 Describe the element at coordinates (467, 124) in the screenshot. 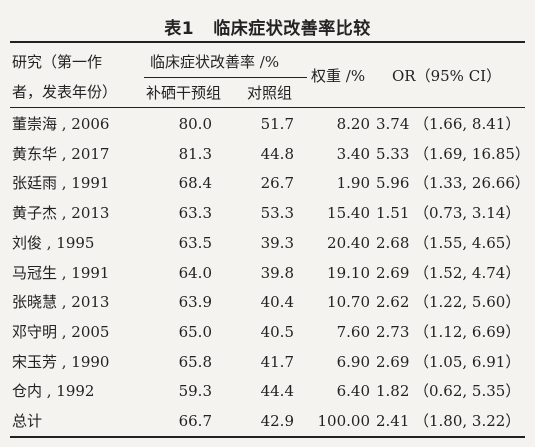

I see `cell-confidence-interval: （1.66, 8.41）` at that location.